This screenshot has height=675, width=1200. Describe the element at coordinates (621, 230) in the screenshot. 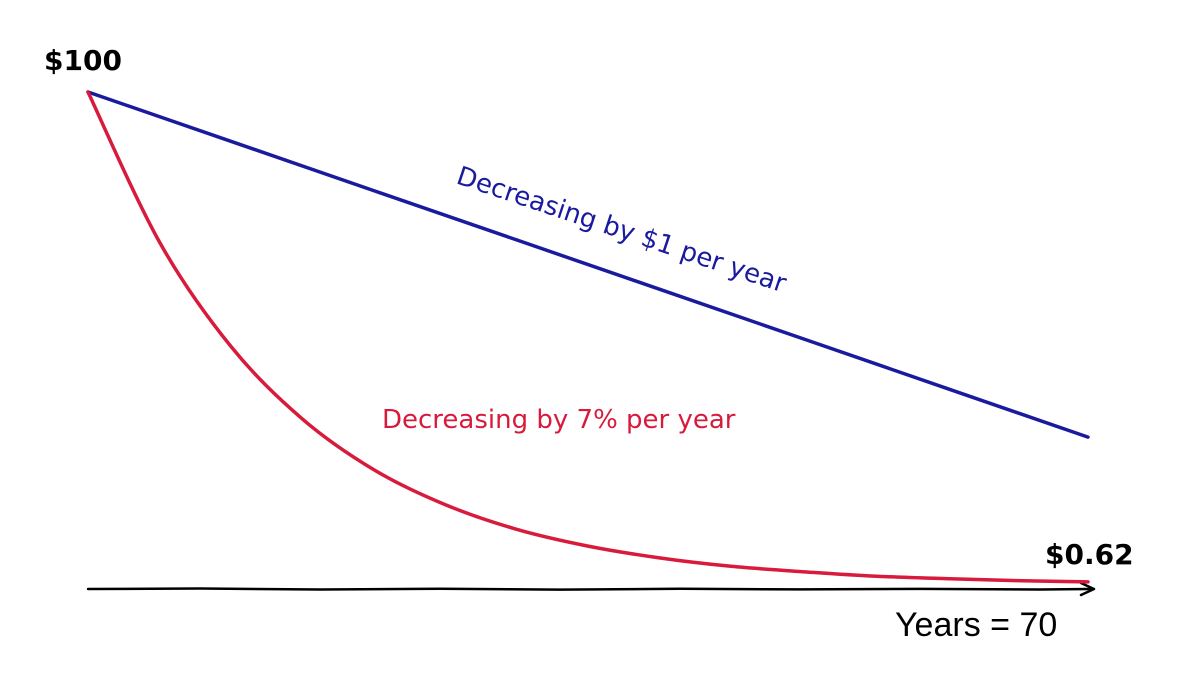

I see `series-label-linear: Decreasing by $1 per year` at that location.